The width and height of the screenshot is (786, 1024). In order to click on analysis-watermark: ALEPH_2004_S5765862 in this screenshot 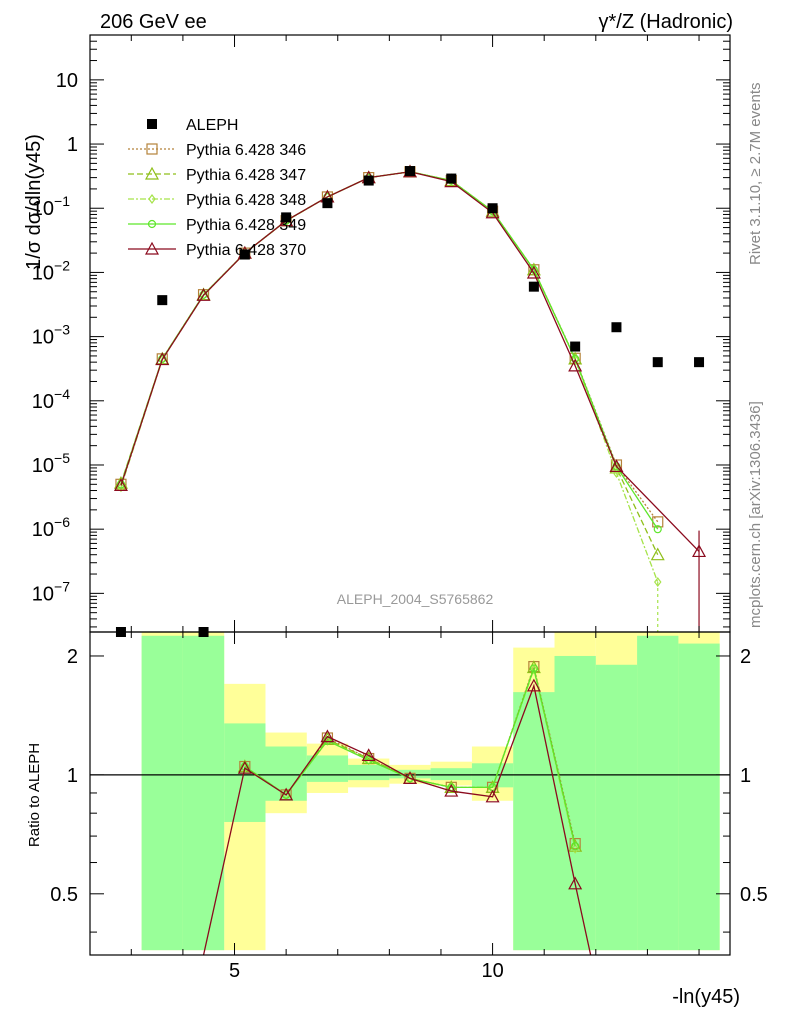, I will do `click(415, 599)`.